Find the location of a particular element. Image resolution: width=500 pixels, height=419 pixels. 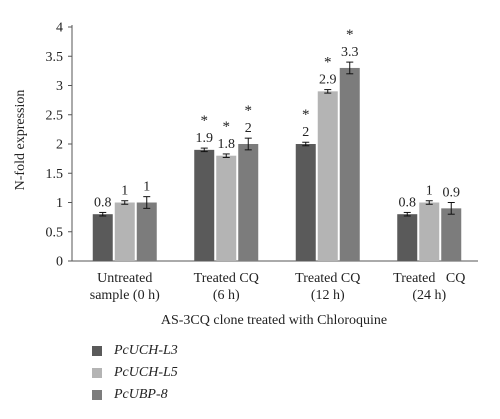

legend-item: PcUBP-8 is located at coordinates (135, 395).